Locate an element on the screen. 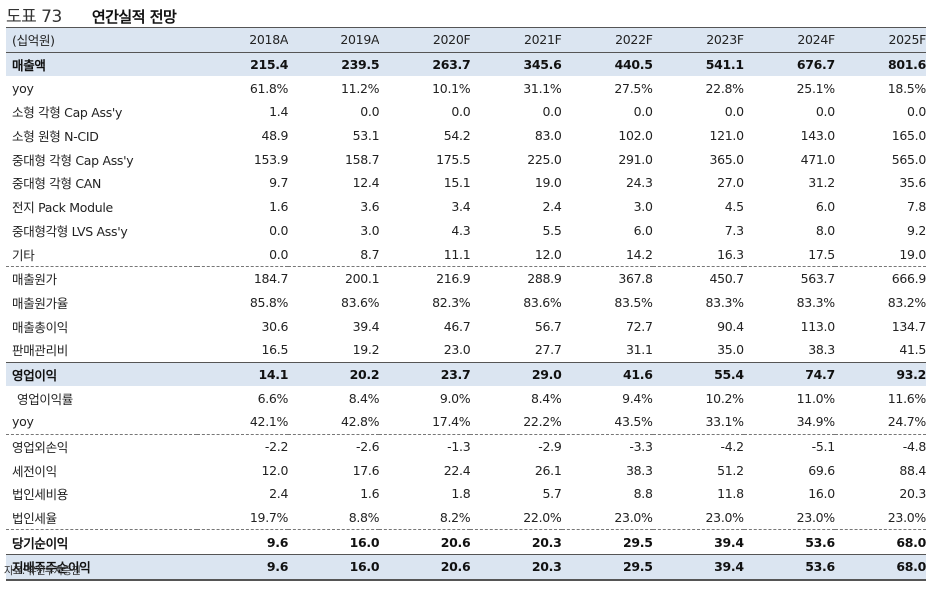  col-header: 2021F is located at coordinates (516, 40).